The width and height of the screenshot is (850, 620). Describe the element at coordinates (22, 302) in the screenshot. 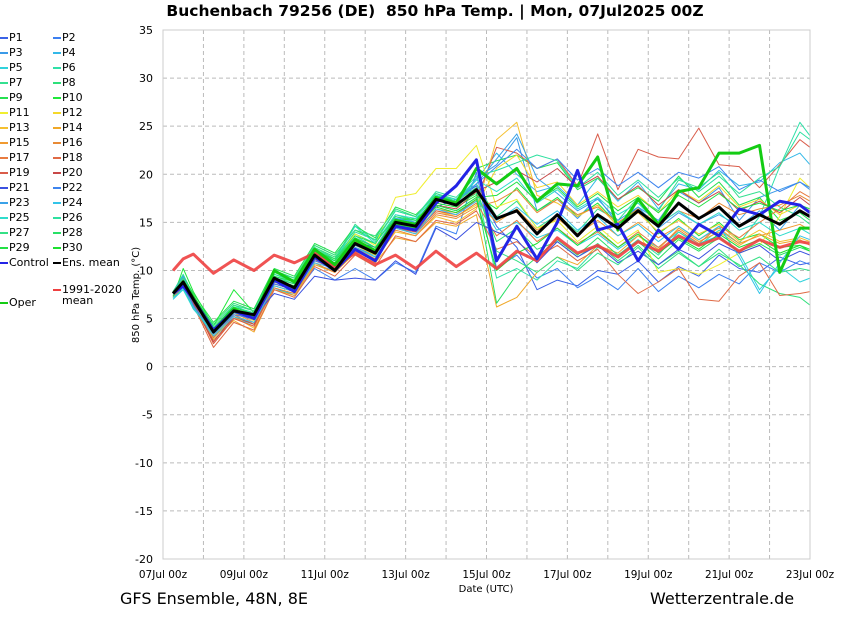

I see `legend-label: Oper` at that location.